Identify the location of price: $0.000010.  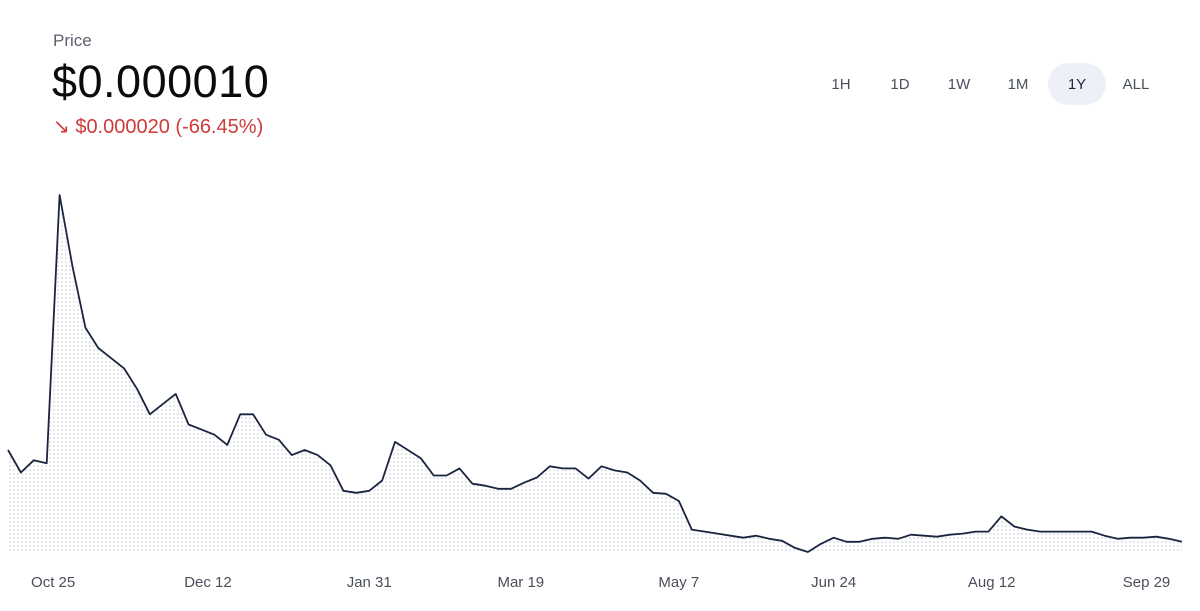
(161, 81).